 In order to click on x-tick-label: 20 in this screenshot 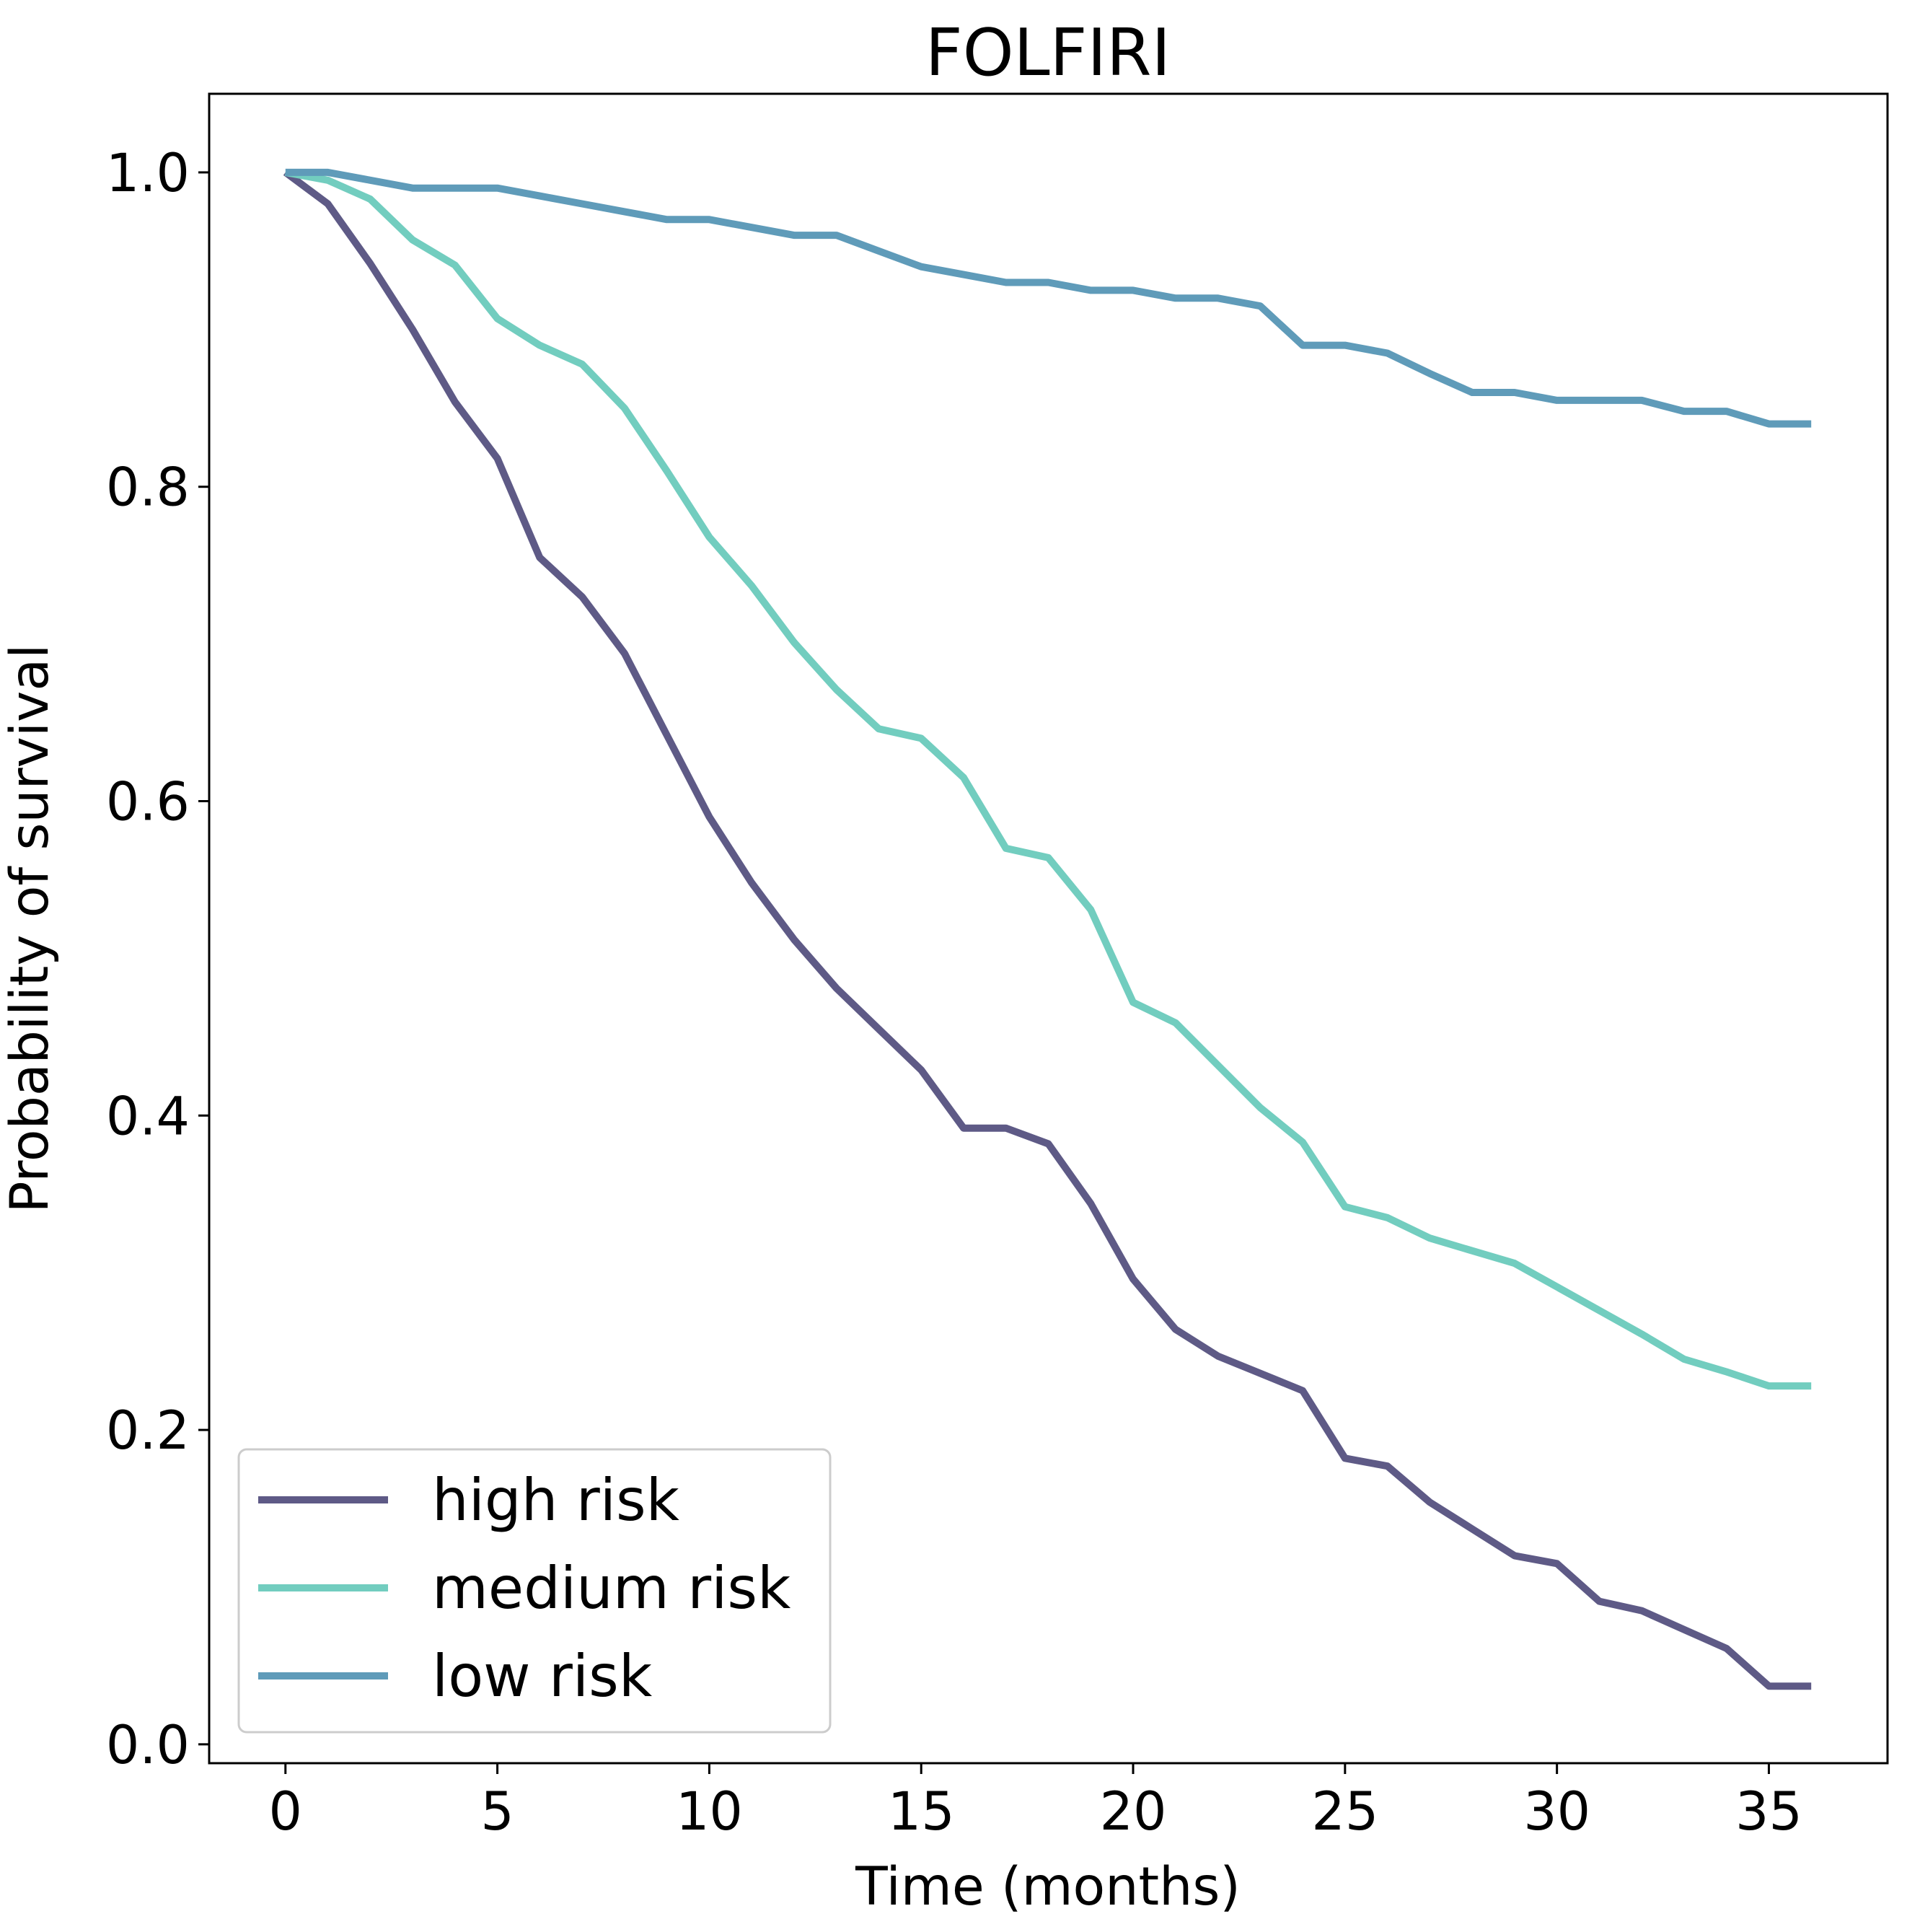, I will do `click(1133, 1812)`.